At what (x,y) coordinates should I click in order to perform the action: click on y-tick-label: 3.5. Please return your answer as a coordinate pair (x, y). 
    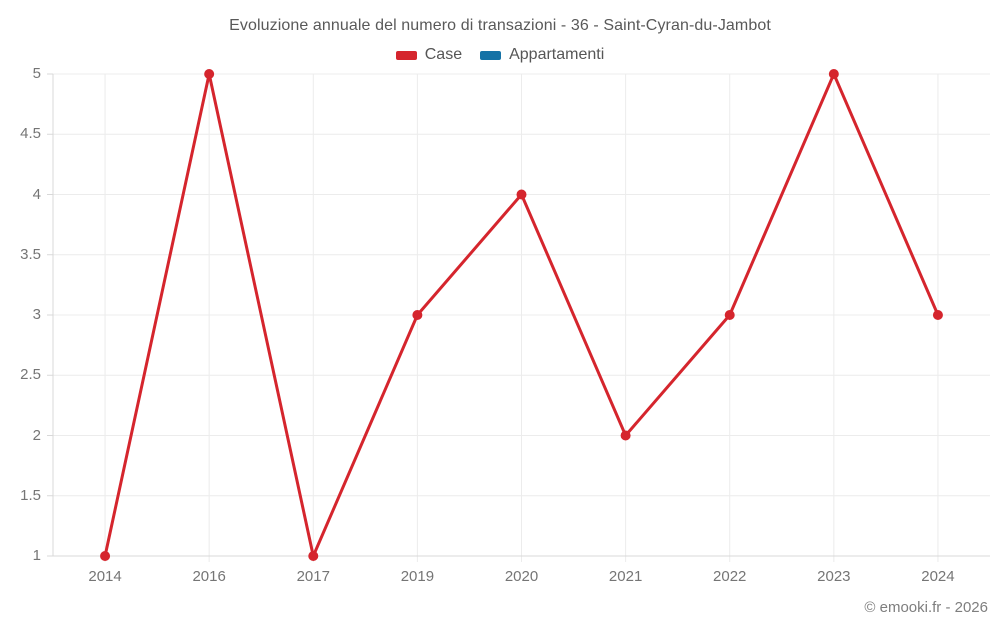
    Looking at the image, I should click on (30, 254).